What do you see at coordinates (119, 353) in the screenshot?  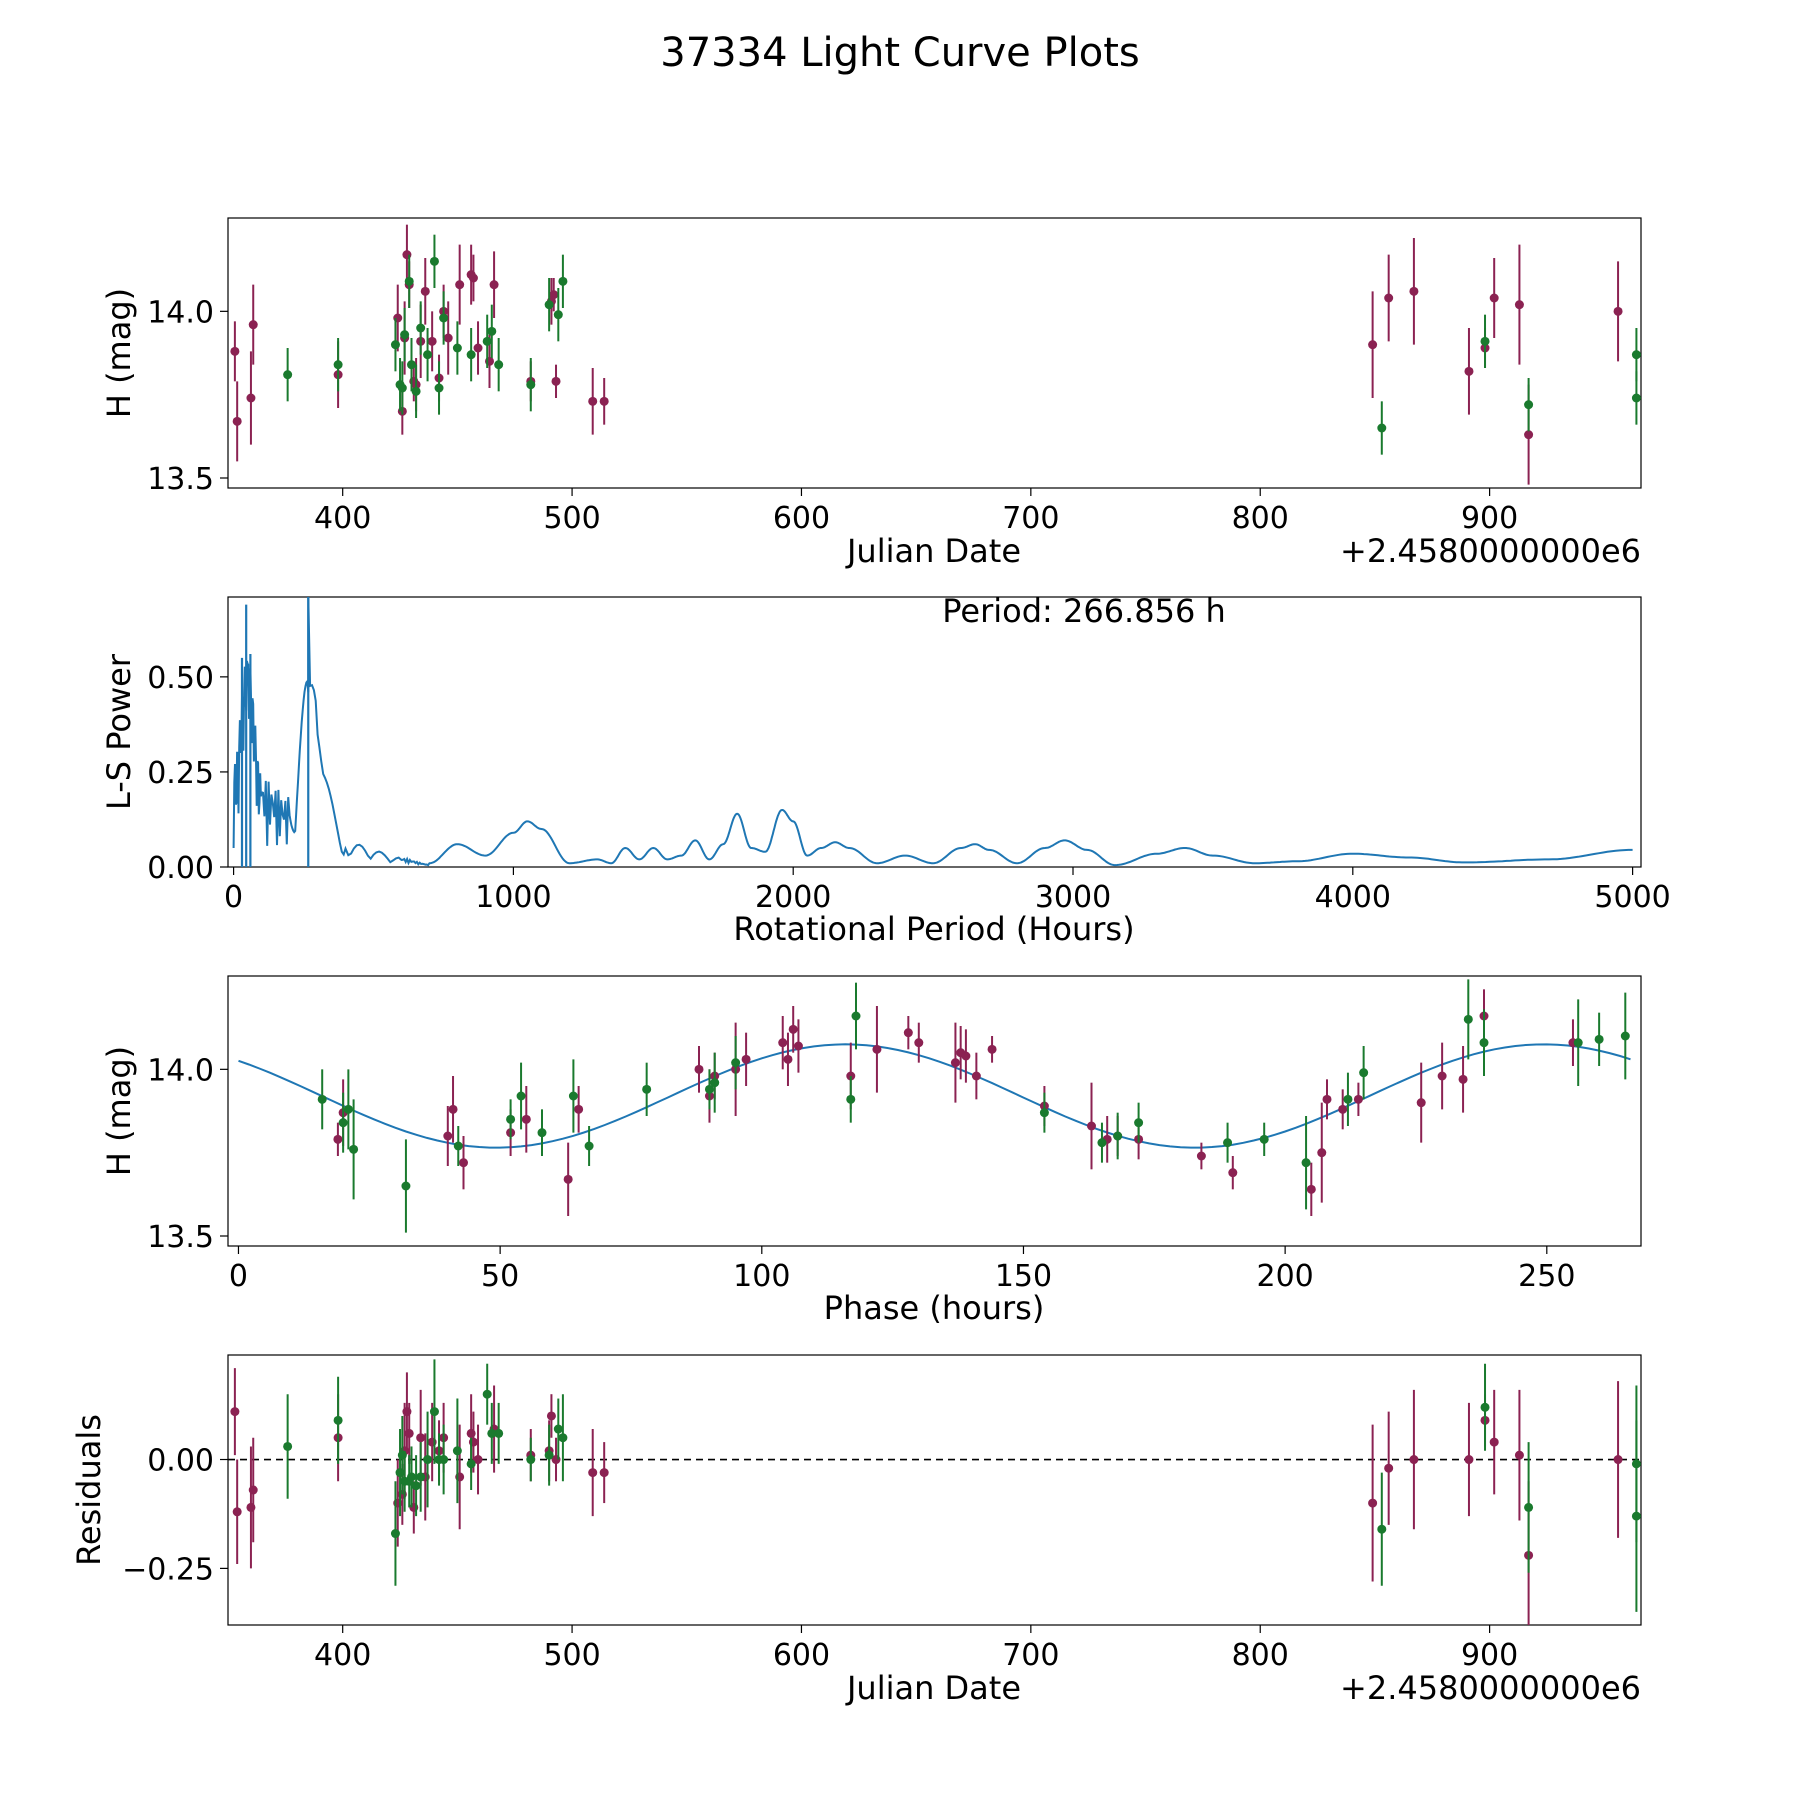 I see `lightcurve-ylabel: H (mag)` at bounding box center [119, 353].